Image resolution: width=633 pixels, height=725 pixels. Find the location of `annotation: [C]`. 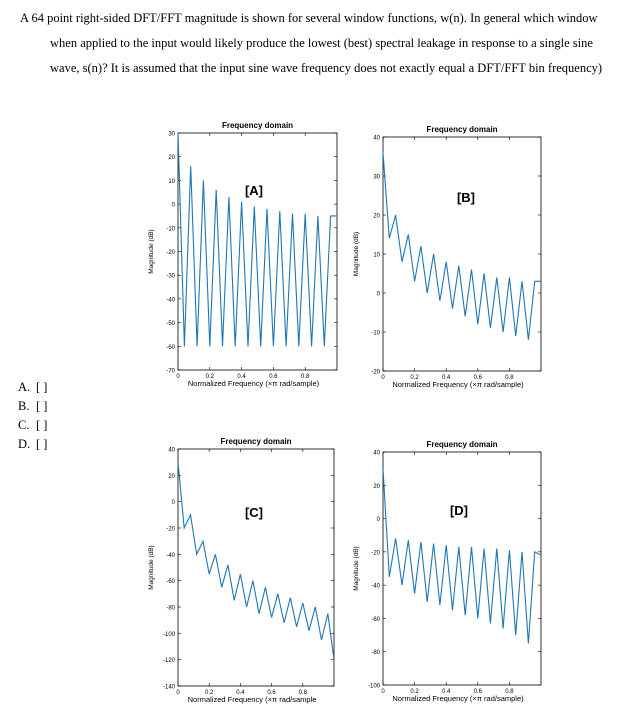

annotation: [C] is located at coordinates (254, 512).